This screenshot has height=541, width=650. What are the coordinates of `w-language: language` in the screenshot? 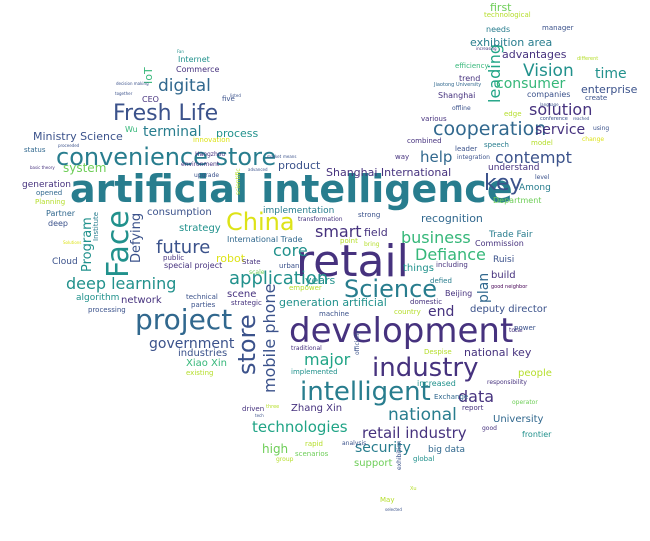 It's located at (549, 104).